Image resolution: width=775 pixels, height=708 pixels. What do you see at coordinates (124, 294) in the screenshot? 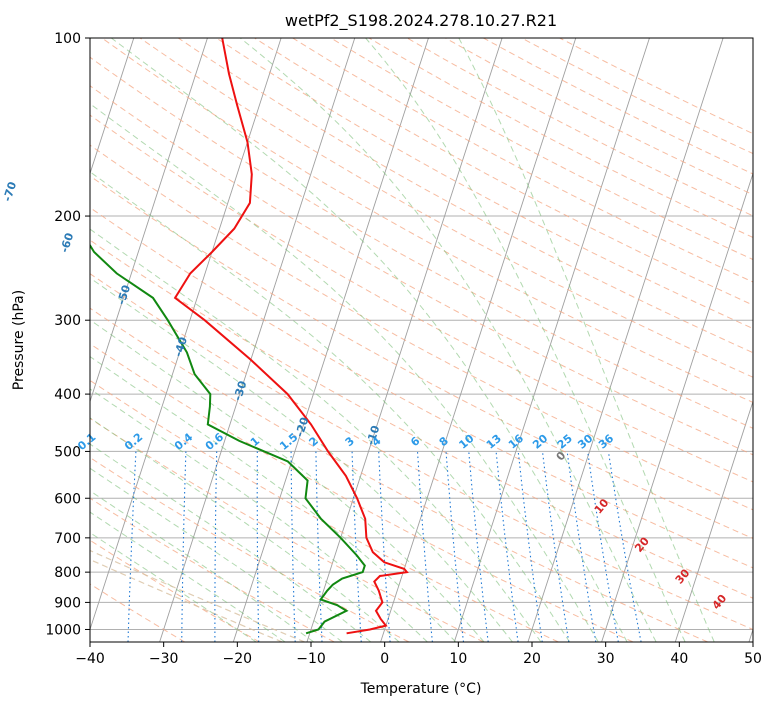
I see `isotherm-label: -50` at bounding box center [124, 294].